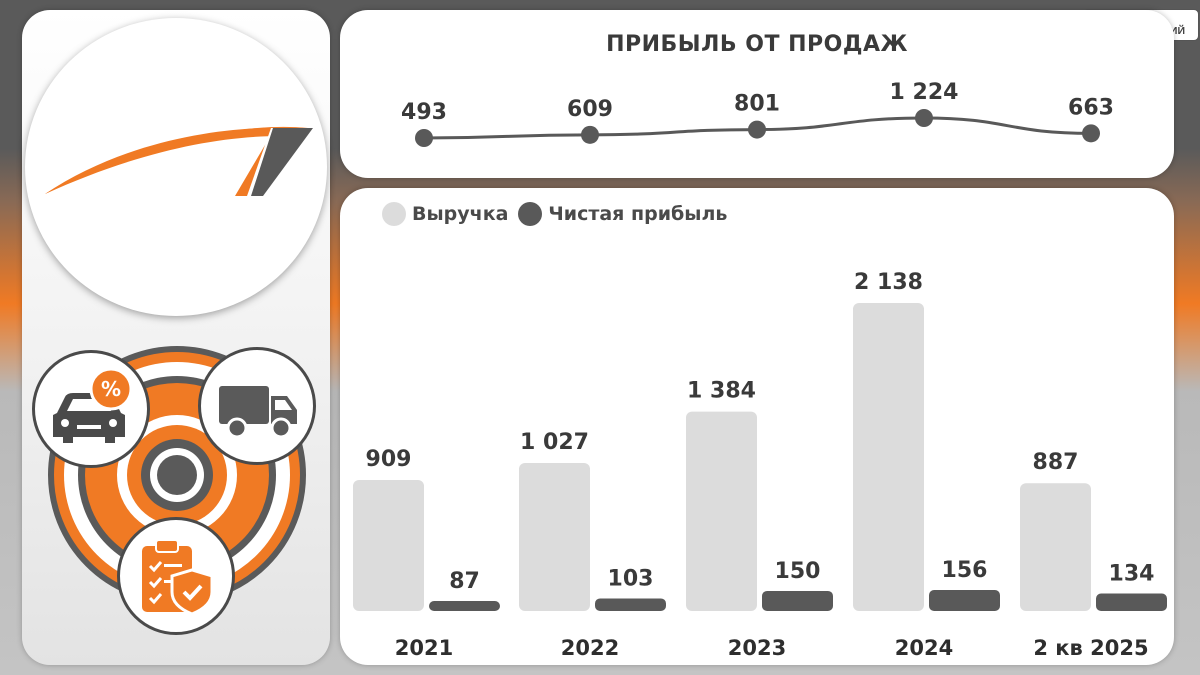 The height and width of the screenshot is (675, 1200). I want to click on car-percent-icon: %, so click(91, 409).